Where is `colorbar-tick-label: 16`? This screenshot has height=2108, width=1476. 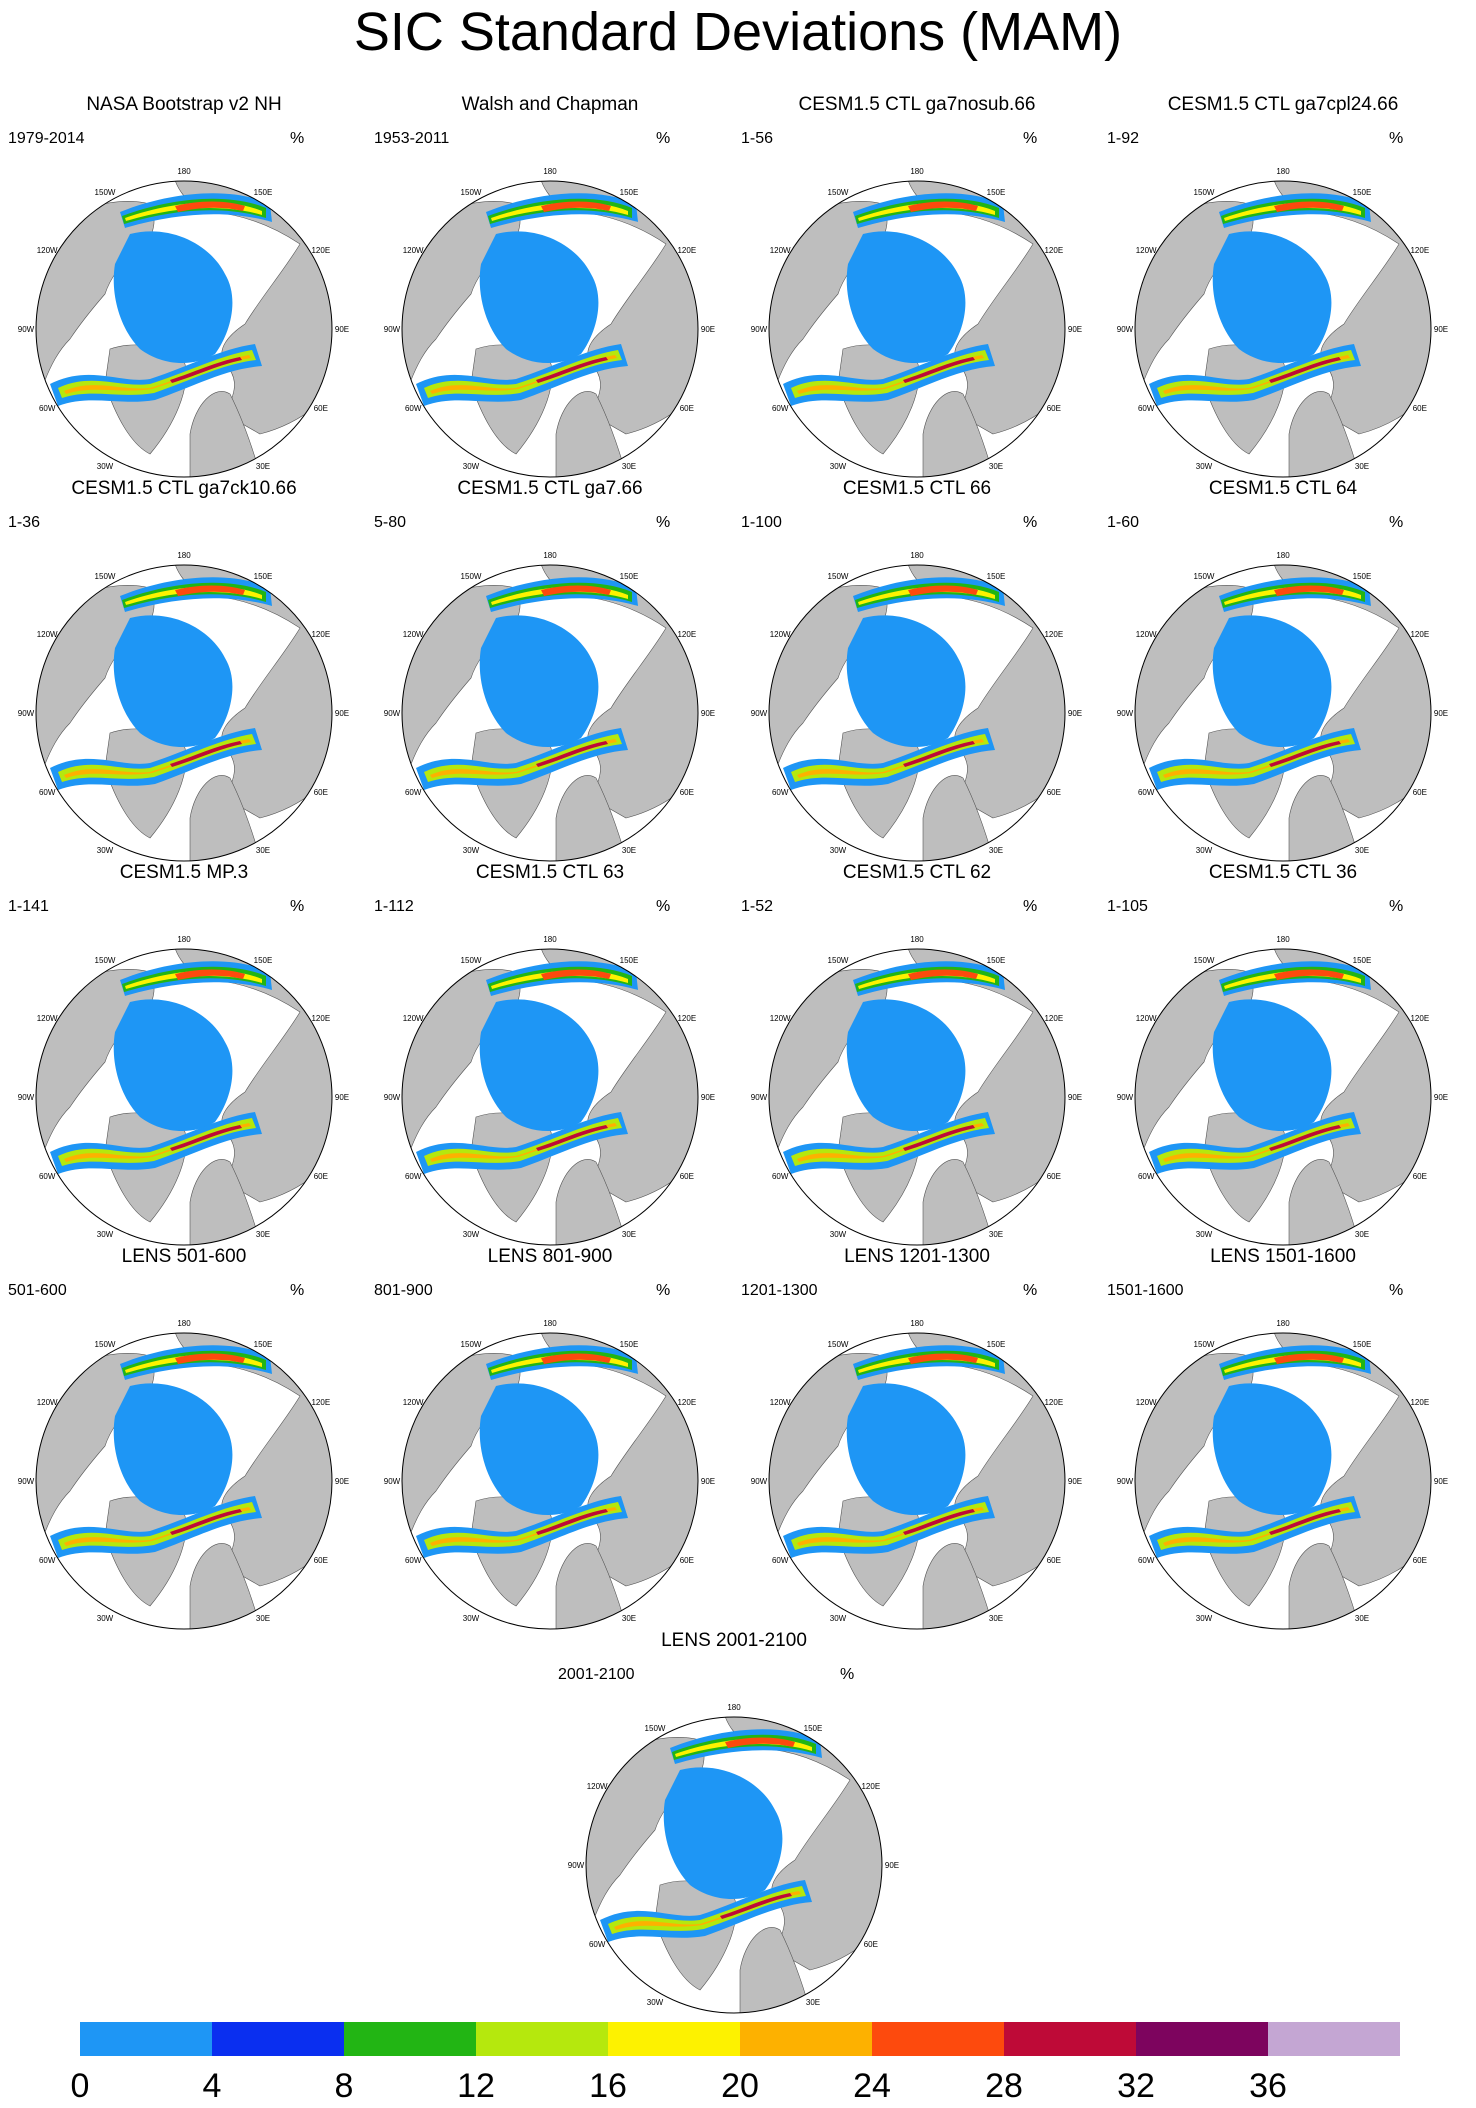 colorbar-tick-label: 16 is located at coordinates (608, 2086).